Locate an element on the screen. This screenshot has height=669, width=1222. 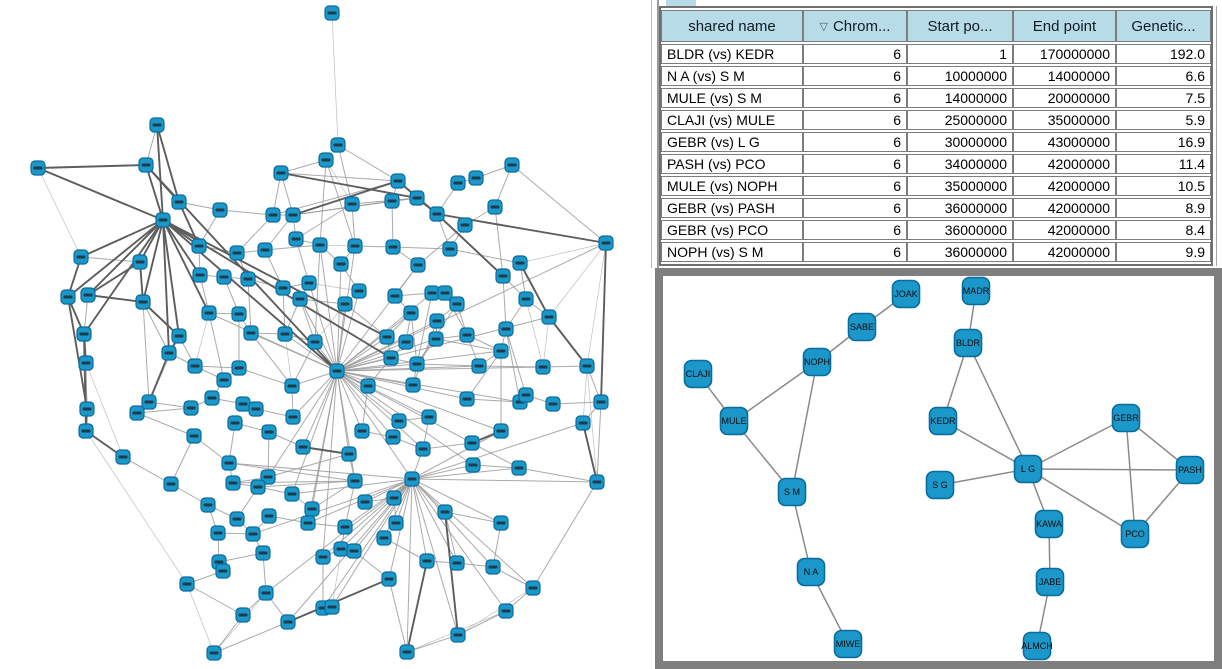
network-node-almch: ALMCH is located at coordinates (1037, 646).